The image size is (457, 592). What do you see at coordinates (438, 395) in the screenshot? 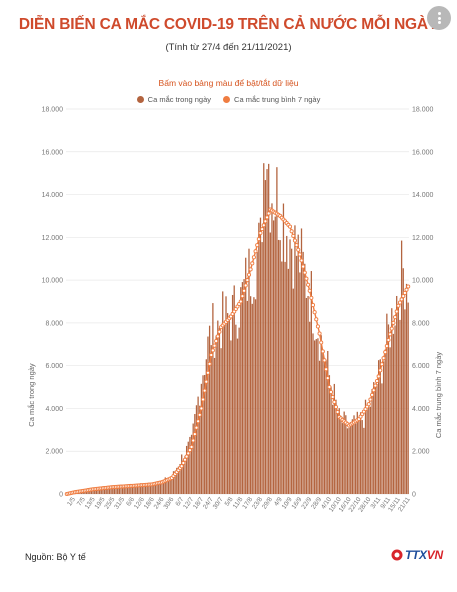
I see `y-axis-title-right: Ca mắc trung bình 7 ngày` at bounding box center [438, 395].